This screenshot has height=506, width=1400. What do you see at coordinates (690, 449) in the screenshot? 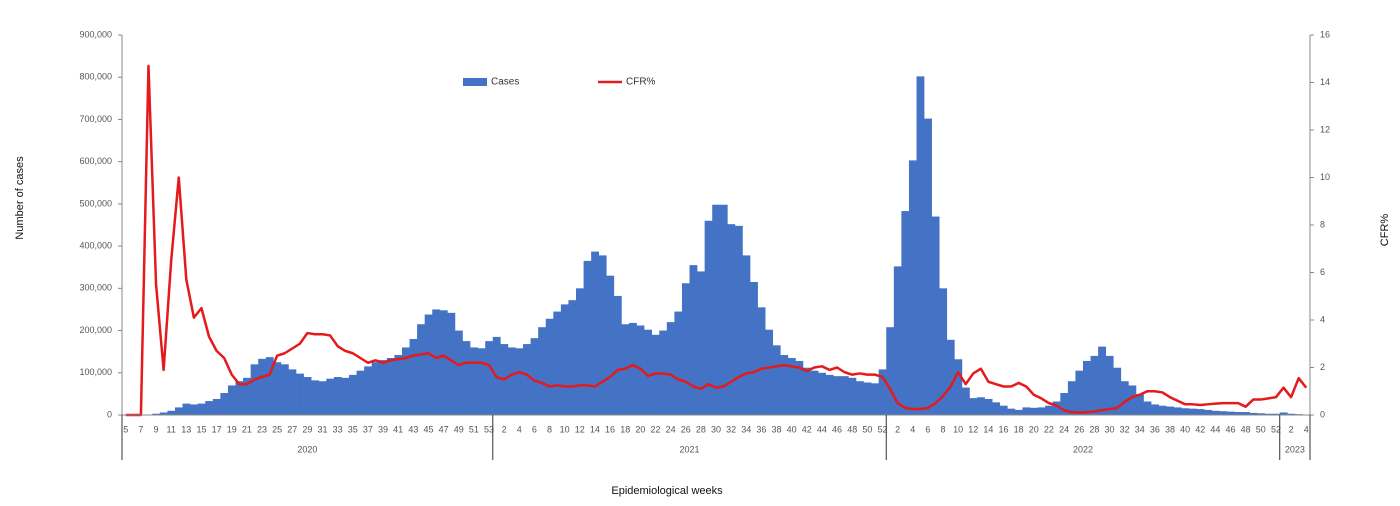
I see `x-group-label: 2021` at bounding box center [690, 449].